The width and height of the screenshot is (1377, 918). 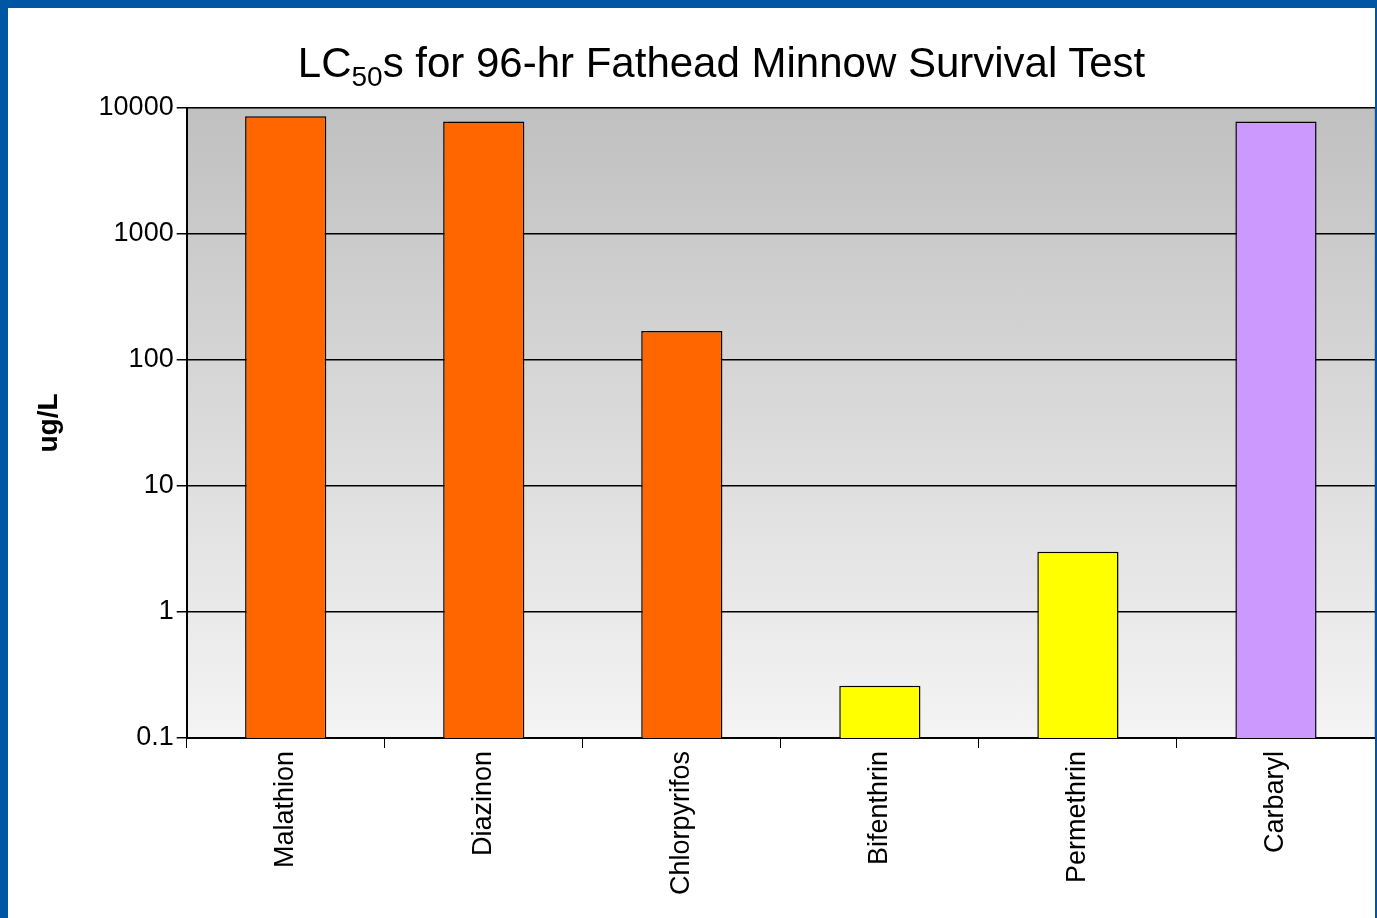 What do you see at coordinates (143, 232) in the screenshot?
I see `y-tick-label: 1000` at bounding box center [143, 232].